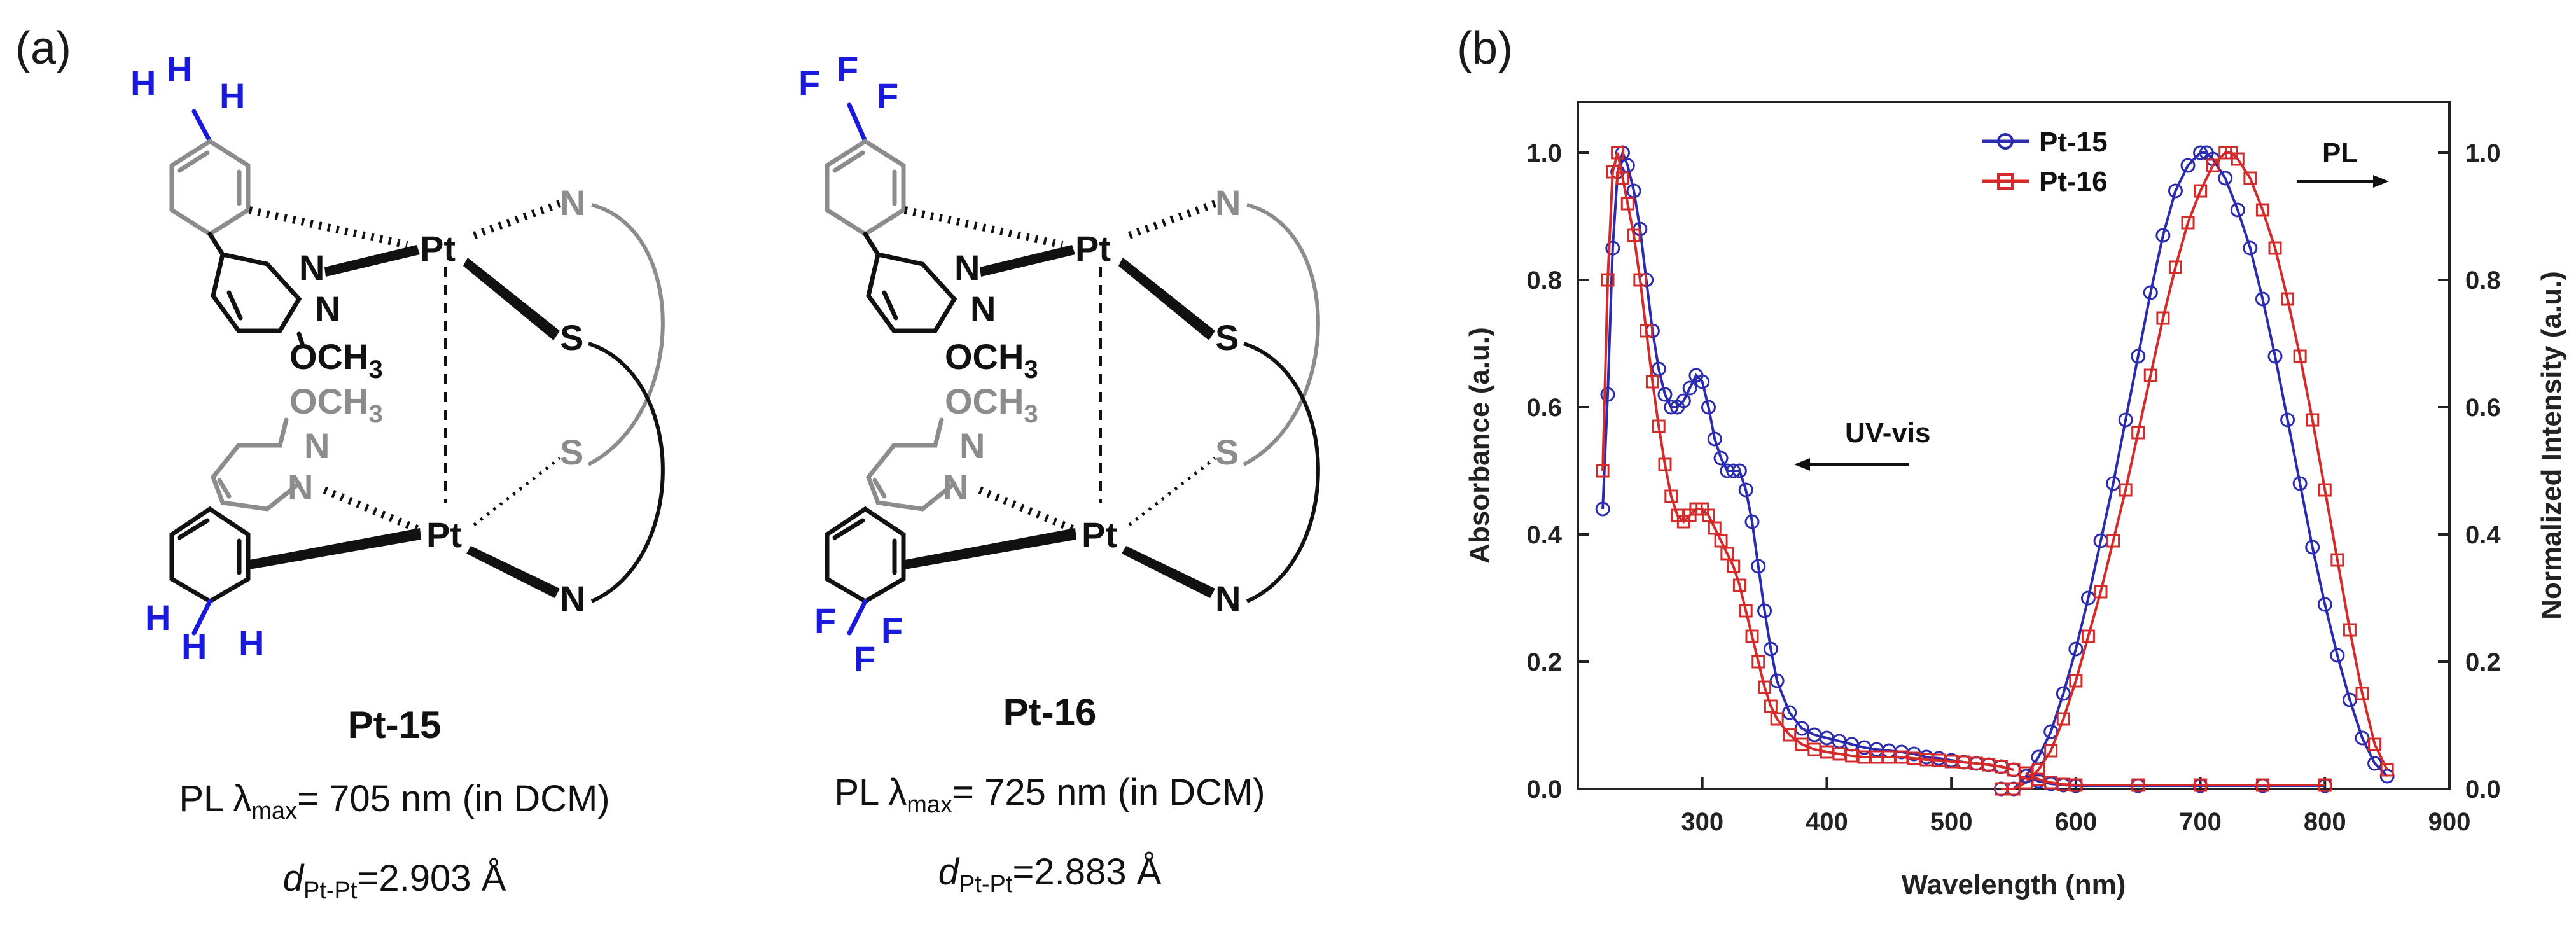 The image size is (2576, 927). I want to click on pyridazine-double-top, so click(235, 305).